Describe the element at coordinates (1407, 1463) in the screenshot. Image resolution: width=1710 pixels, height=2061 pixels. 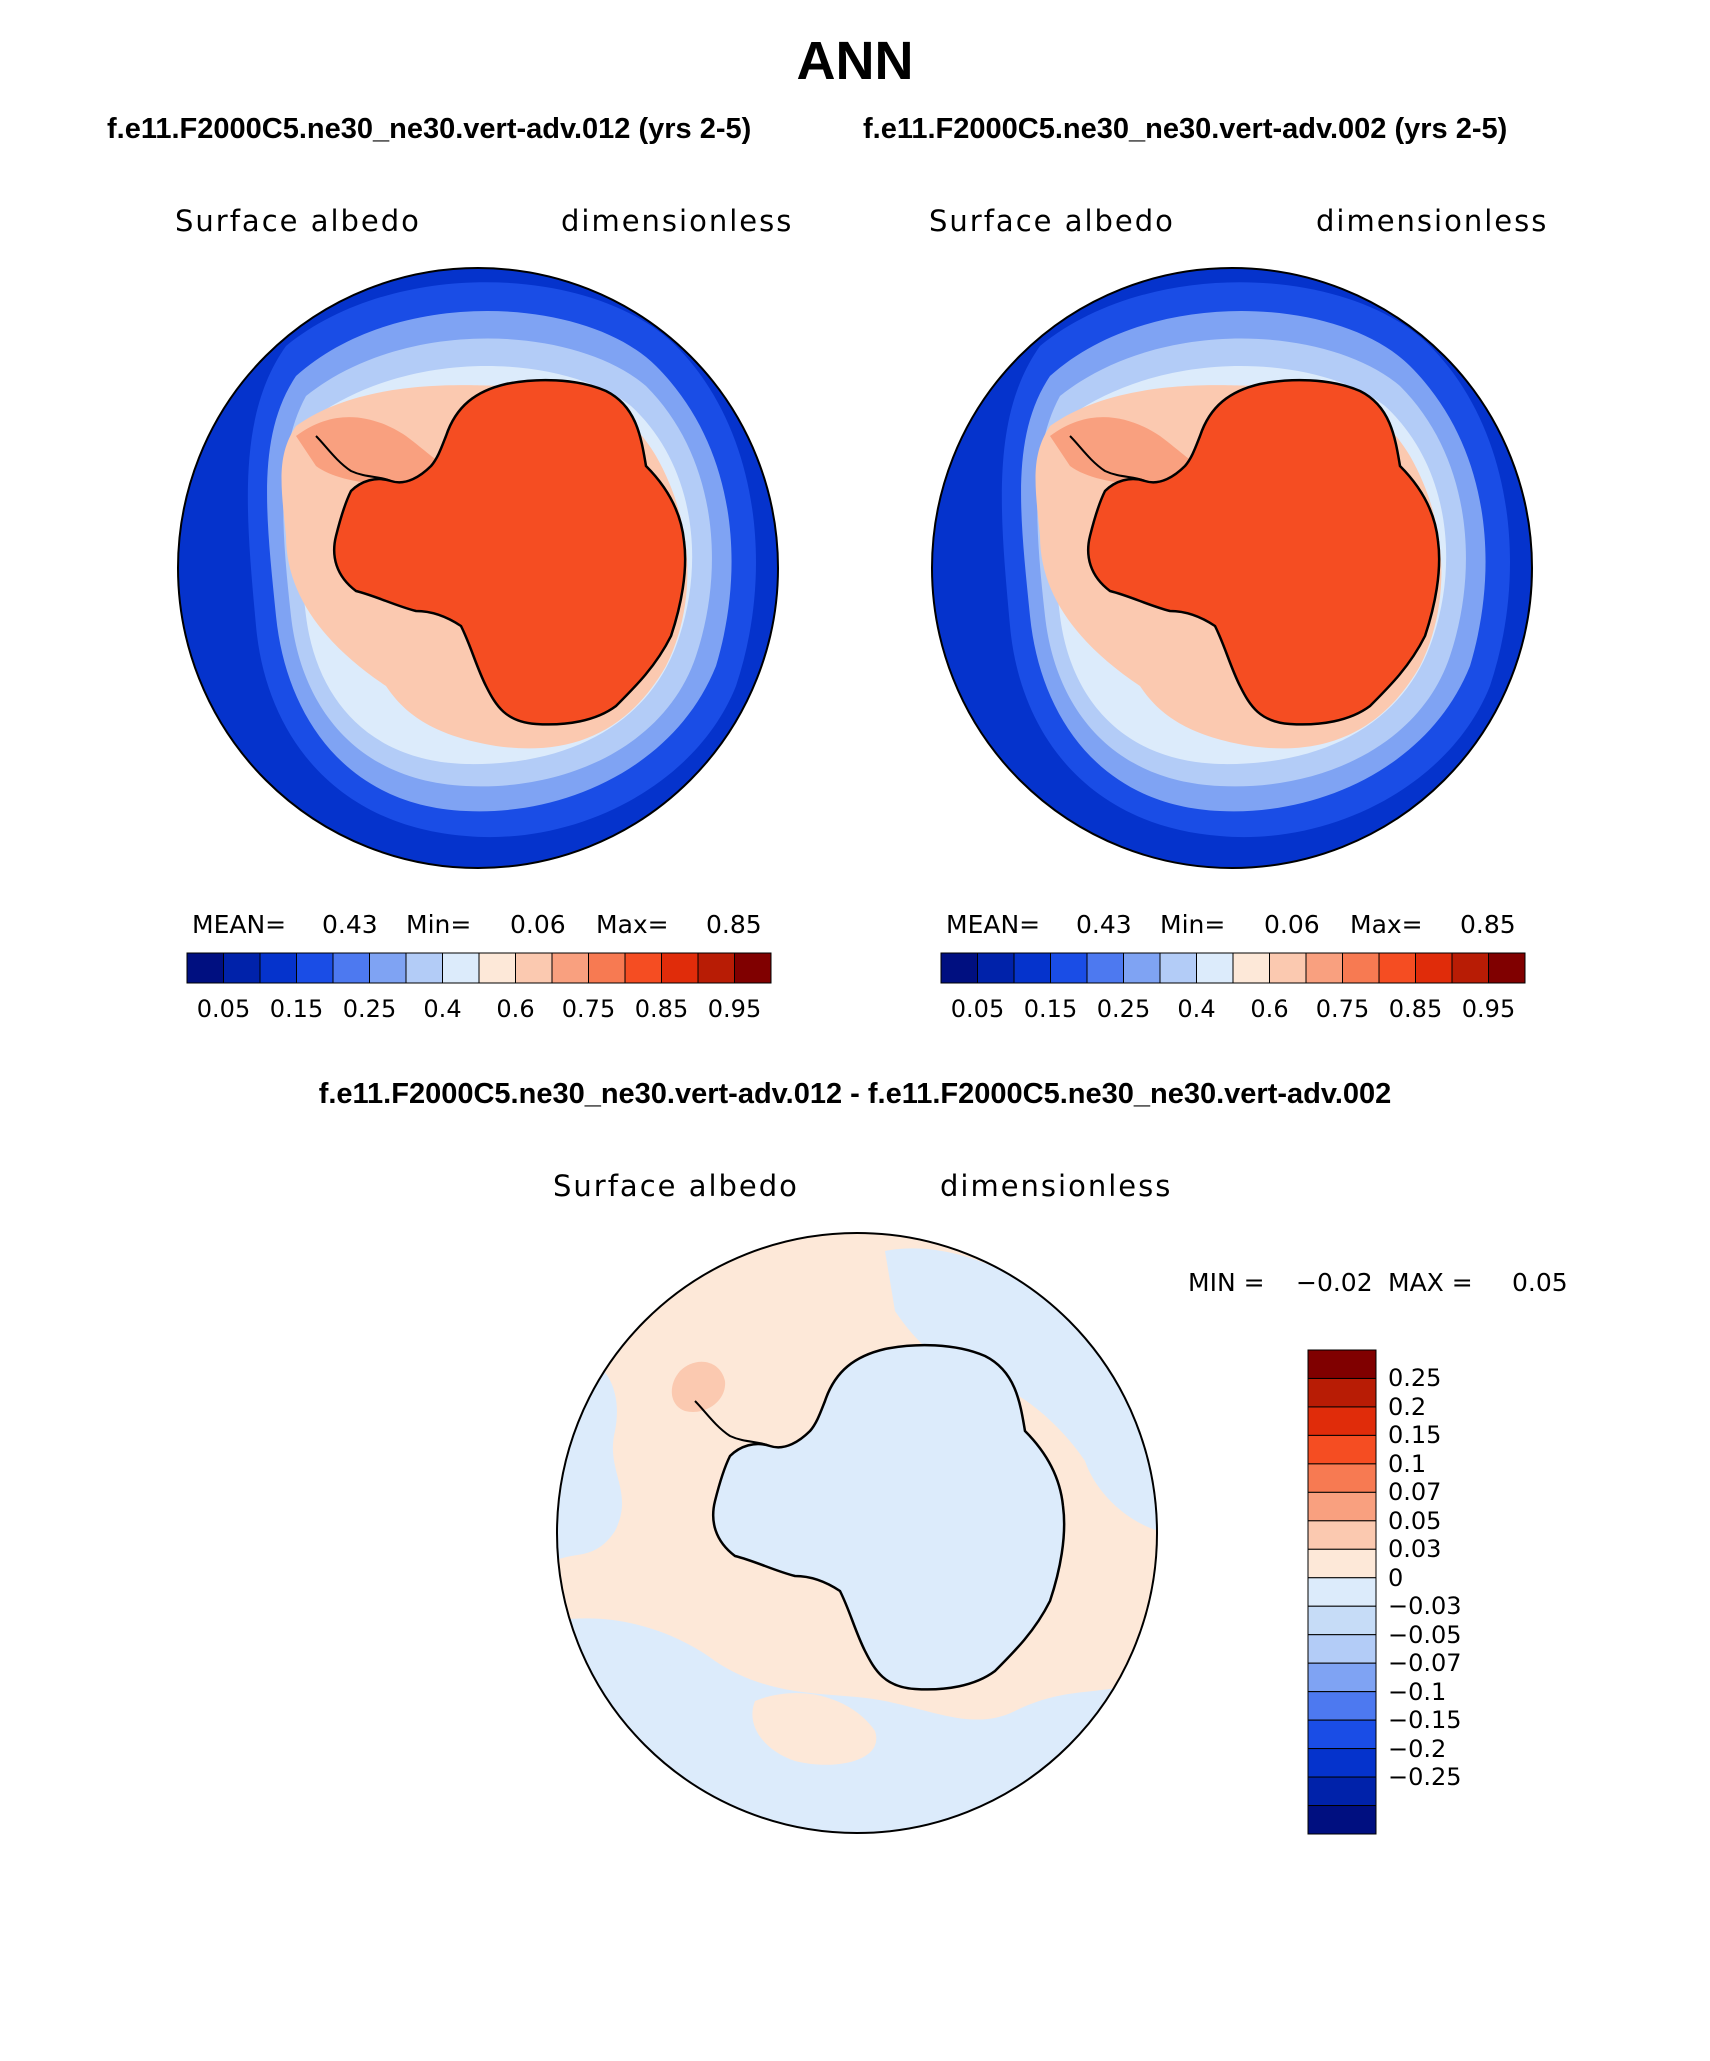
I see `colorbar-tick-label: 0.1` at that location.